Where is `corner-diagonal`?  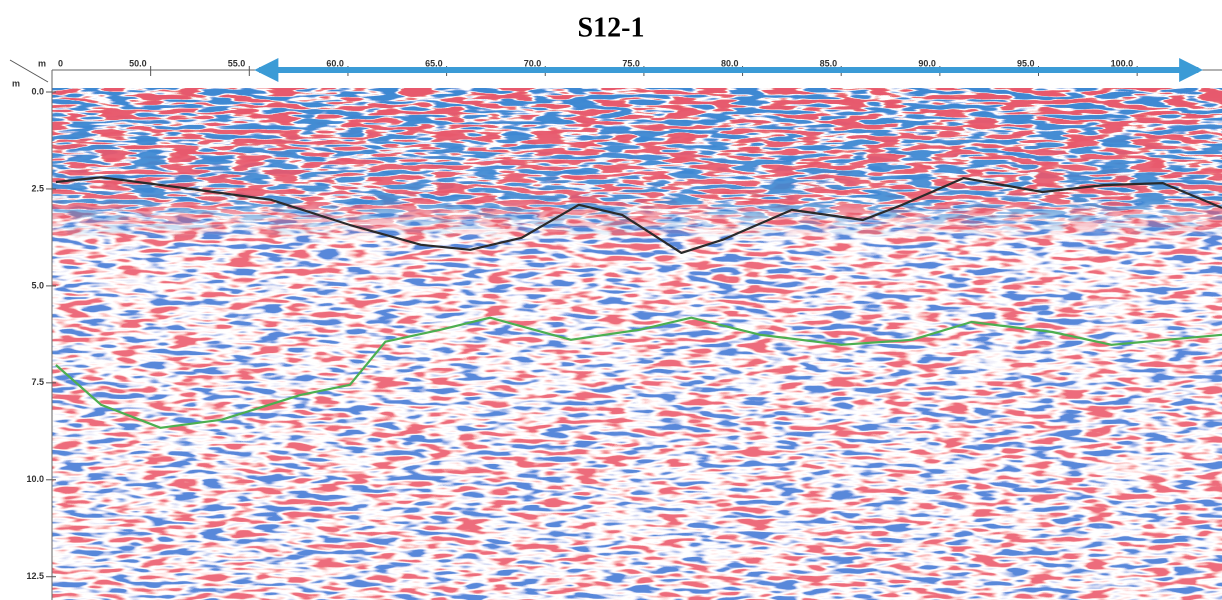 corner-diagonal is located at coordinates (29, 71).